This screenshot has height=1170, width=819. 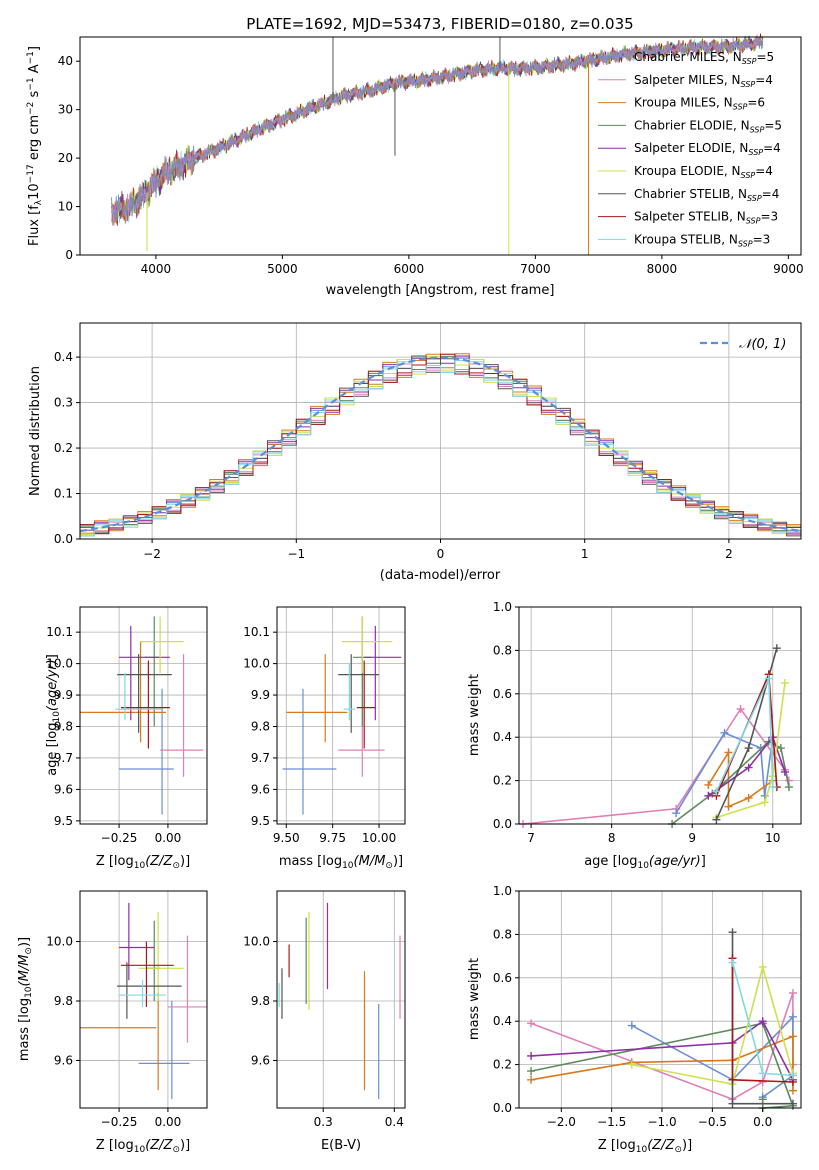 I want to click on spectrum-xtick-label: 4000, so click(x=156, y=269).